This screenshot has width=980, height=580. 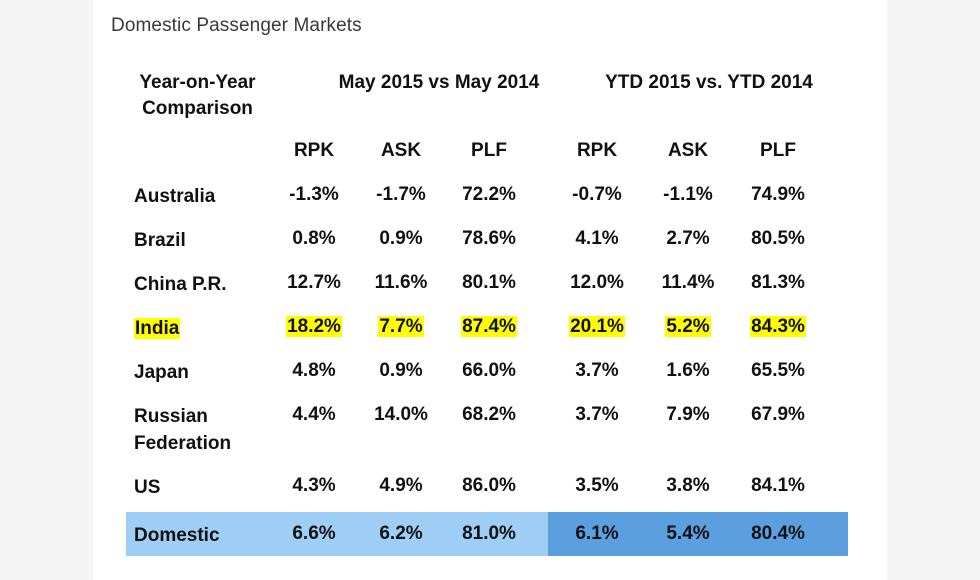 What do you see at coordinates (778, 150) in the screenshot?
I see `subheader-ytd-plf: PLF` at bounding box center [778, 150].